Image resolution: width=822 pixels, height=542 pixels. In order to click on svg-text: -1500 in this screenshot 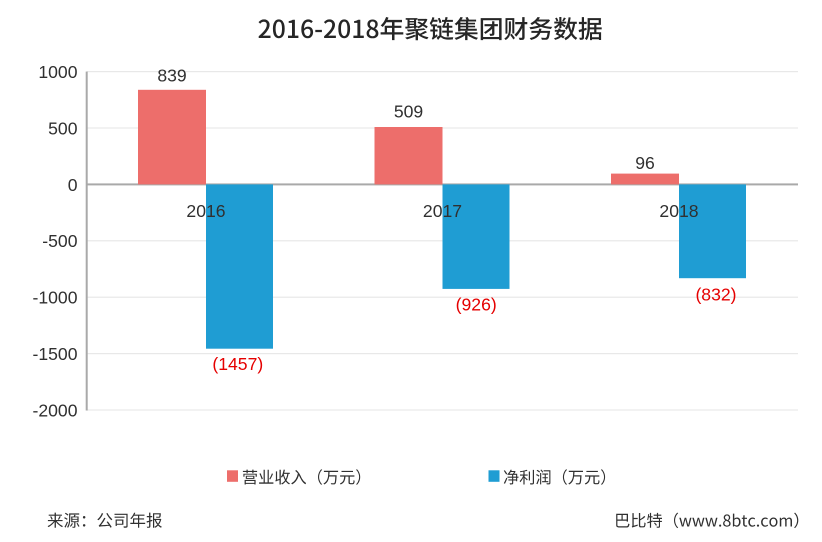, I will do `click(55, 354)`.